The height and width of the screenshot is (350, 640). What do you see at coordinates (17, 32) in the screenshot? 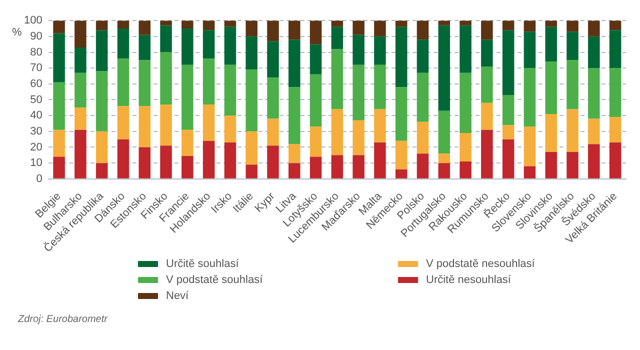
I see `y-axis-title: %` at bounding box center [17, 32].